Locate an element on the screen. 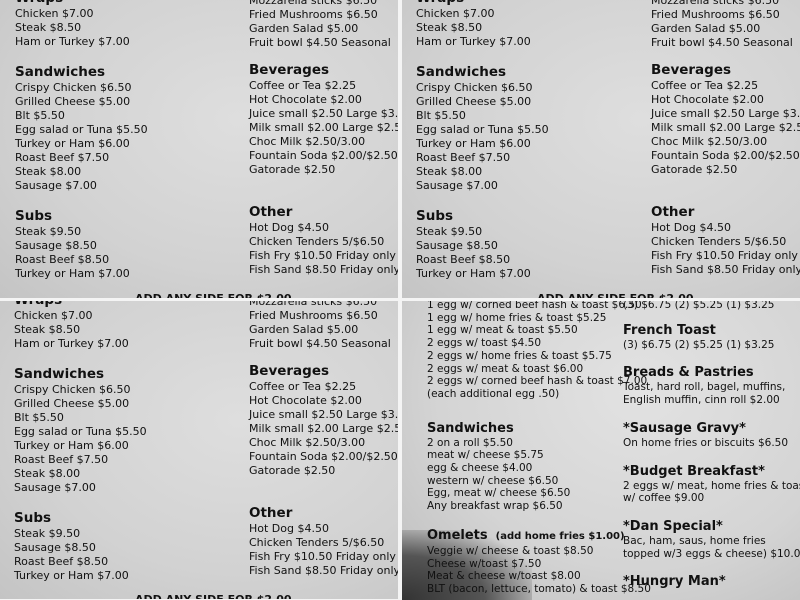 This screenshot has width=800, height=600. section-heading: Other is located at coordinates (673, 212).